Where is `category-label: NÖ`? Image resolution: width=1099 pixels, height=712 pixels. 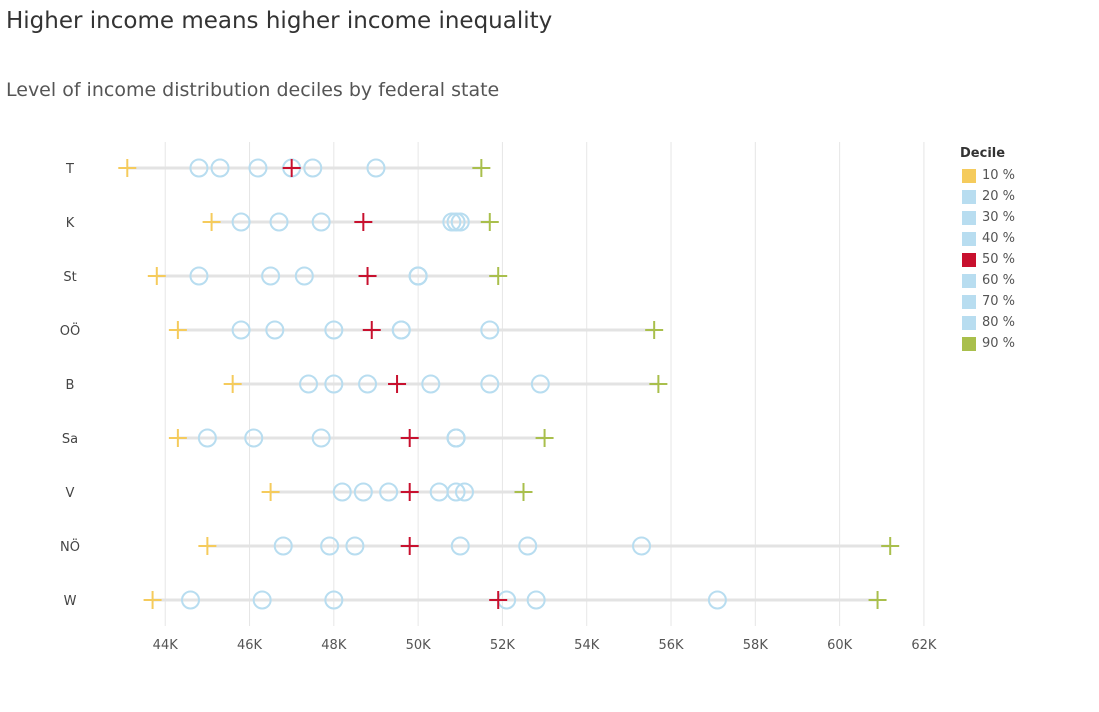
category-label: NÖ is located at coordinates (70, 546).